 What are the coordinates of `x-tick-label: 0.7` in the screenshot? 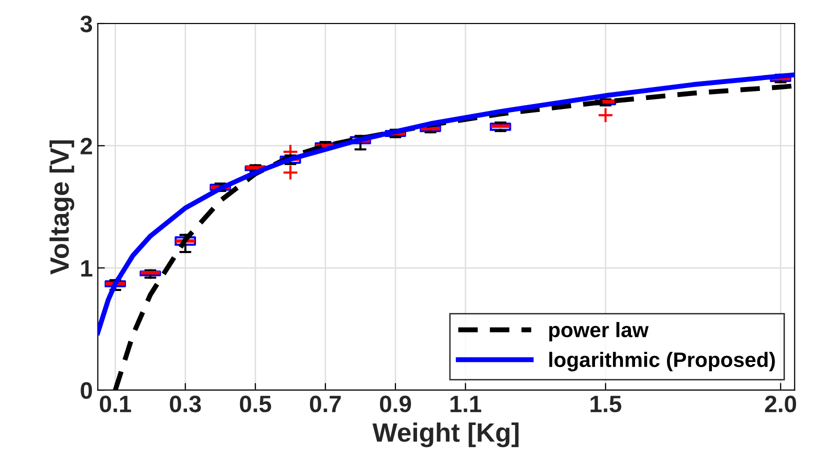 It's located at (325, 404).